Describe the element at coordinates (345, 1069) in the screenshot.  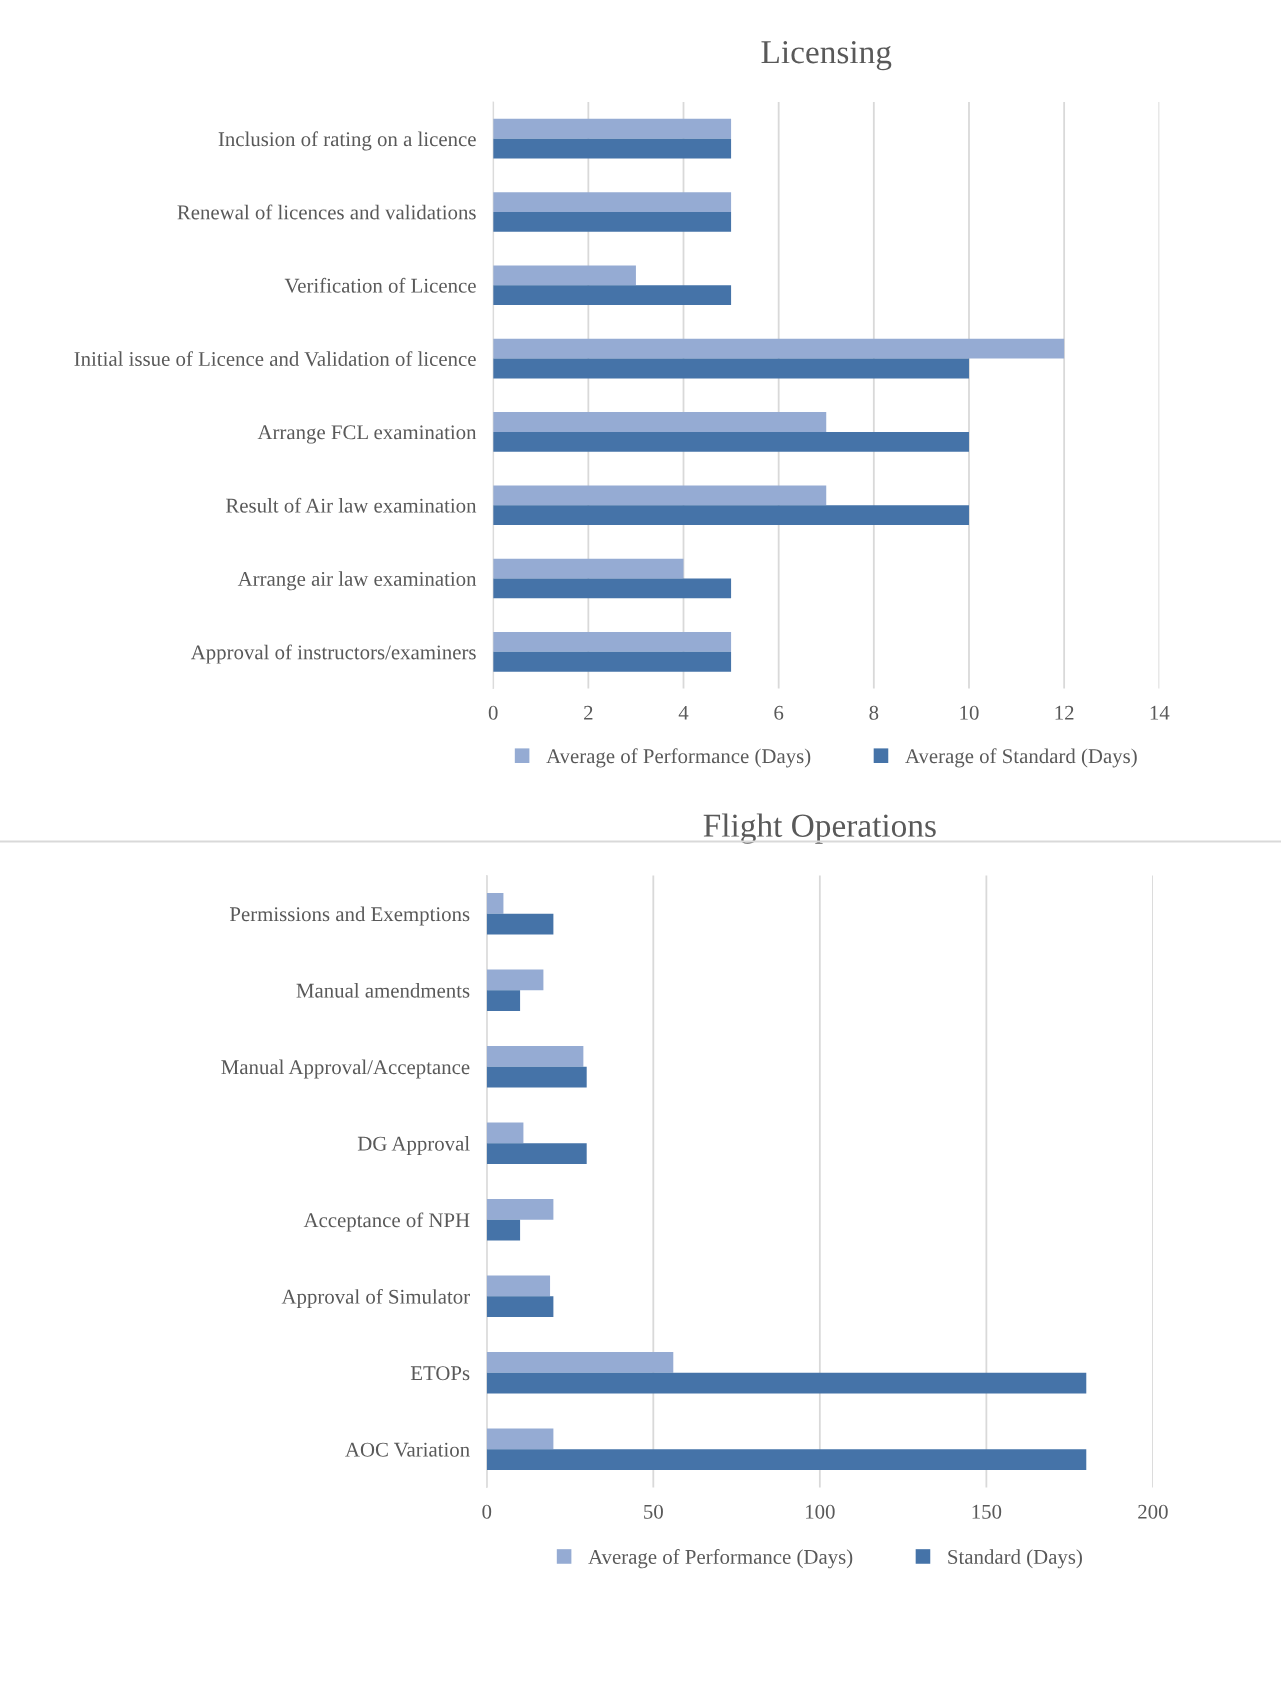
I see `y-tick-label: Manual Approval/Acceptance` at that location.